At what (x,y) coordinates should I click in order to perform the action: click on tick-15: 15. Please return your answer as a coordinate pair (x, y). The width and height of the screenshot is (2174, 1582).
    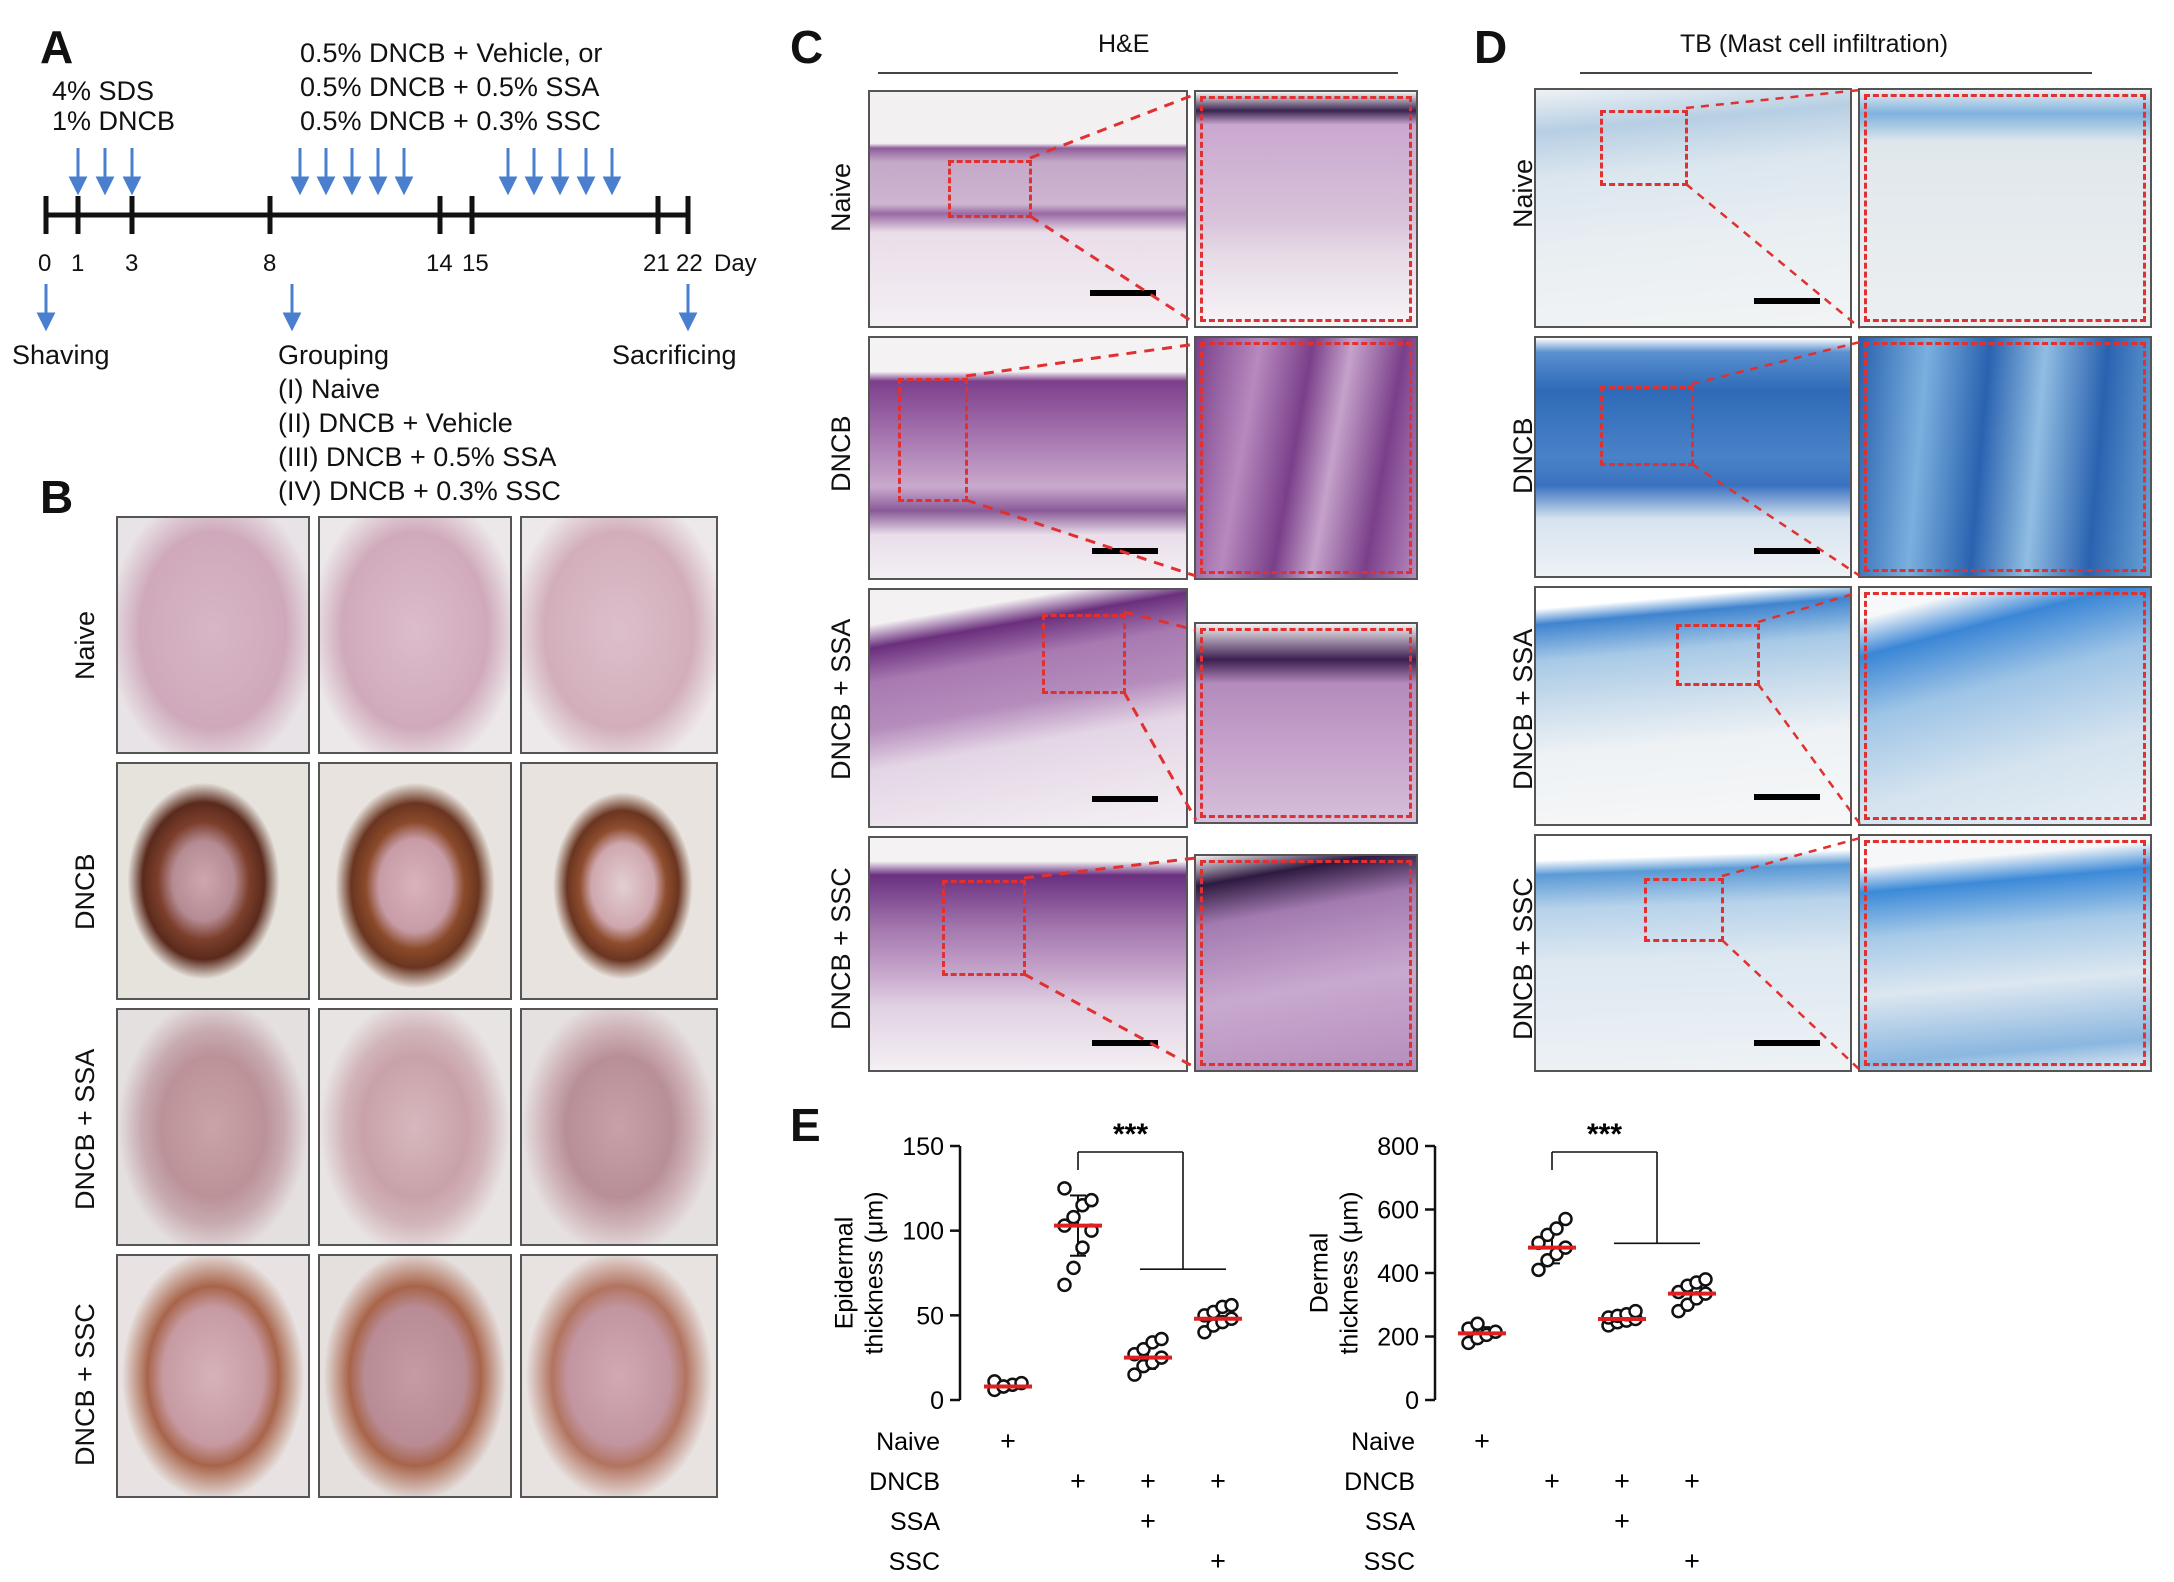
    Looking at the image, I should click on (475, 263).